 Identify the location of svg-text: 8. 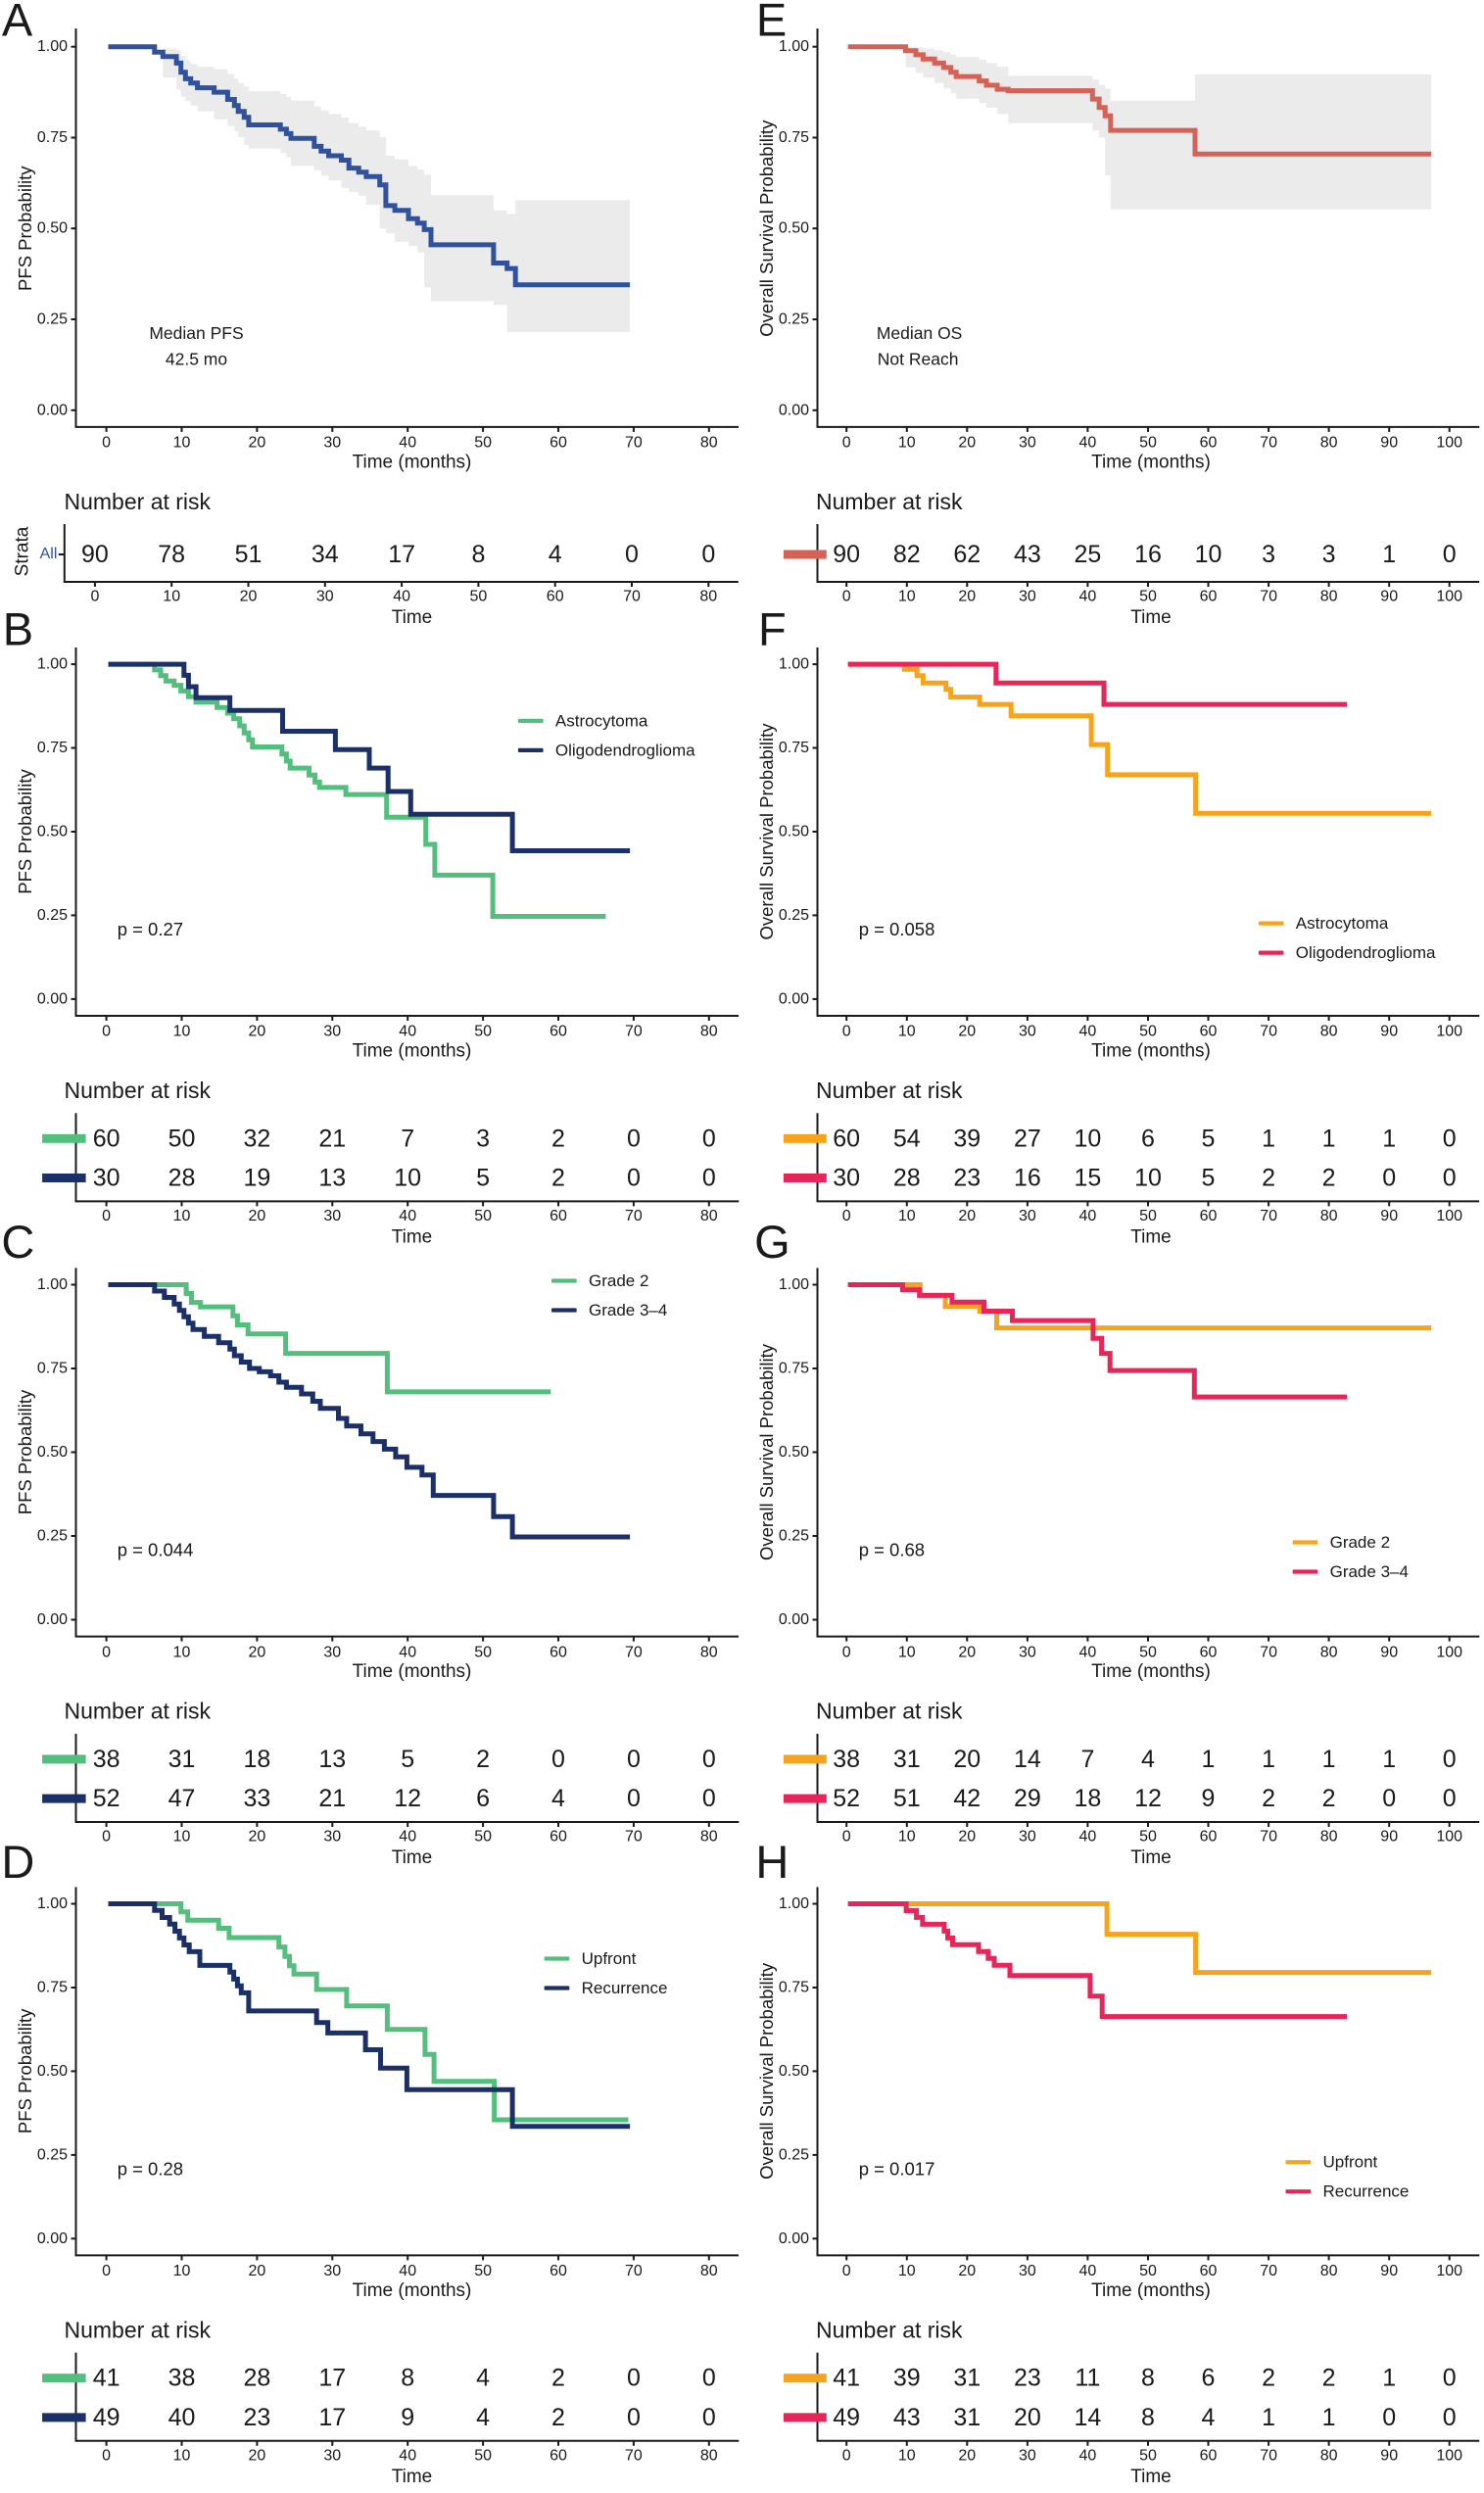
(407, 2379).